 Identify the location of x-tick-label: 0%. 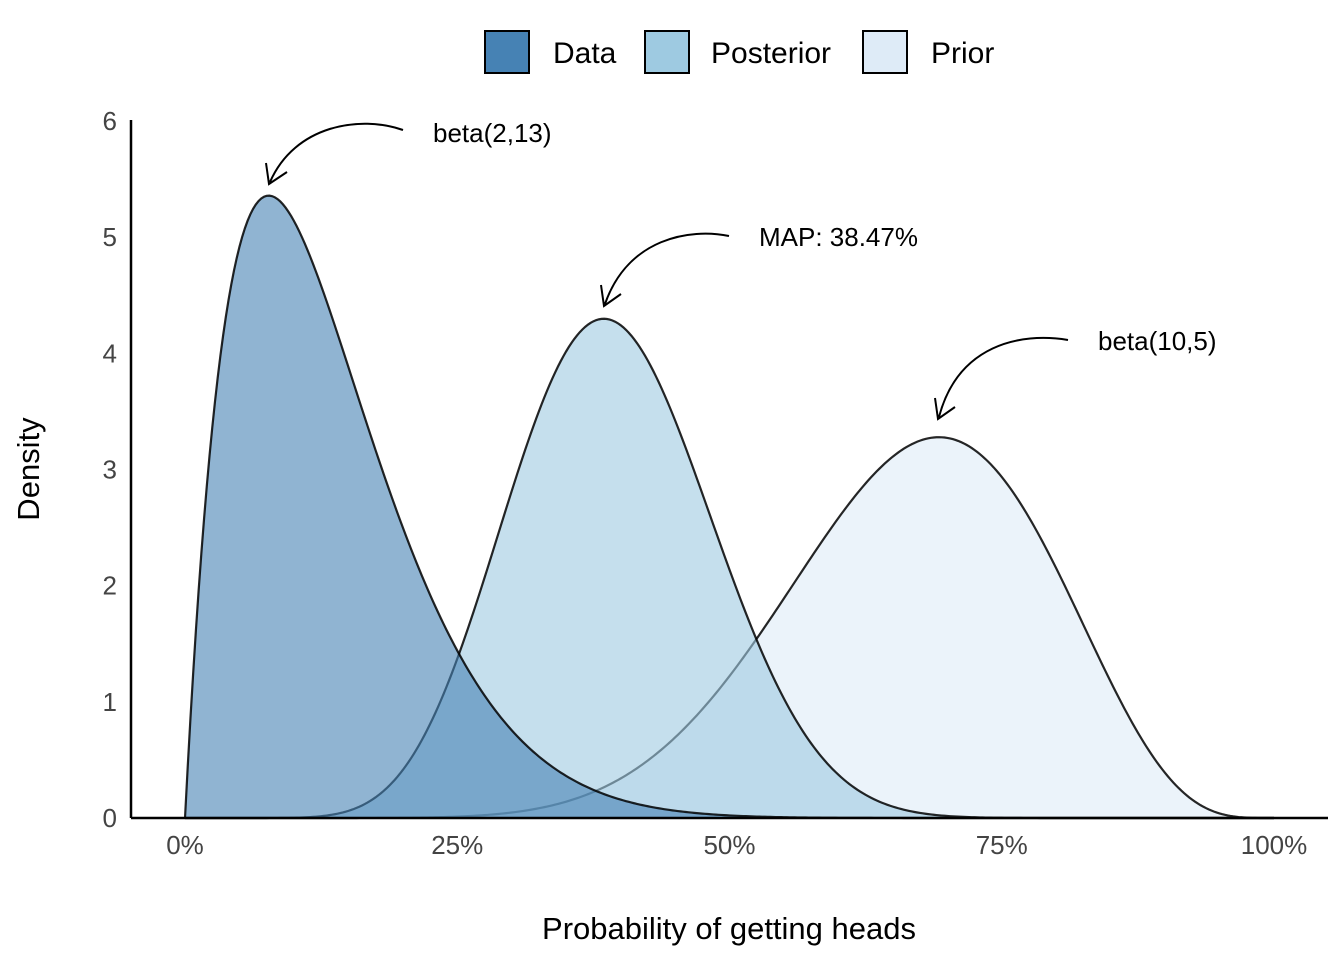
(185, 845).